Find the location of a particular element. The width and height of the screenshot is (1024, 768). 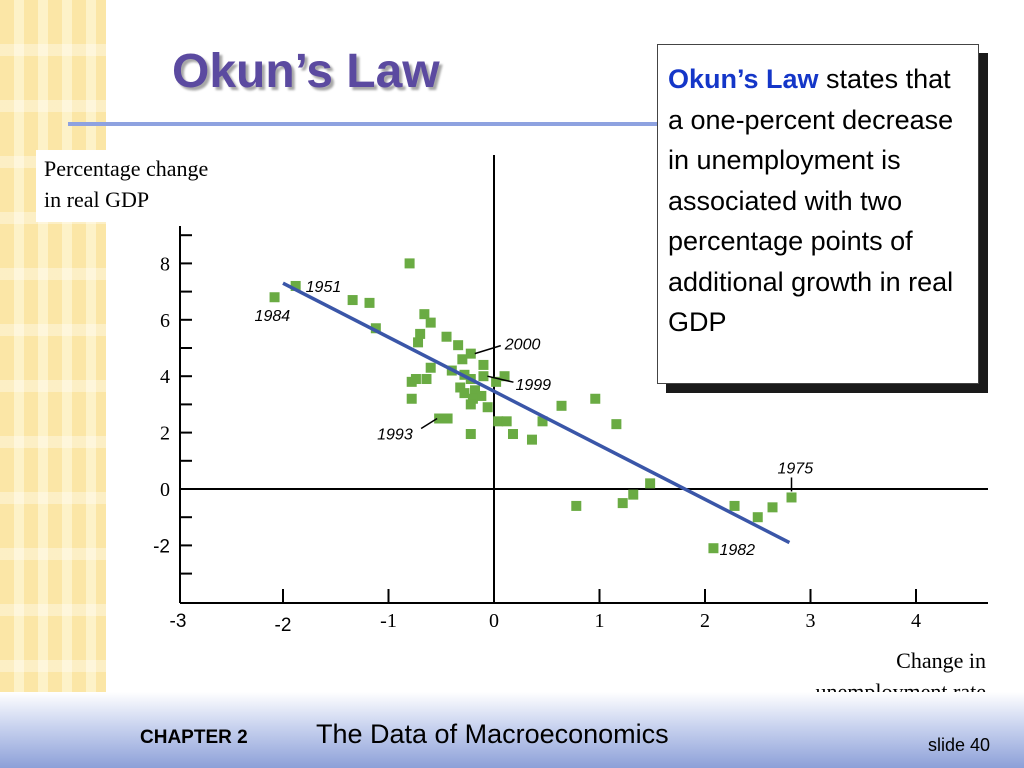

x-tick-label: 0 is located at coordinates (494, 621).